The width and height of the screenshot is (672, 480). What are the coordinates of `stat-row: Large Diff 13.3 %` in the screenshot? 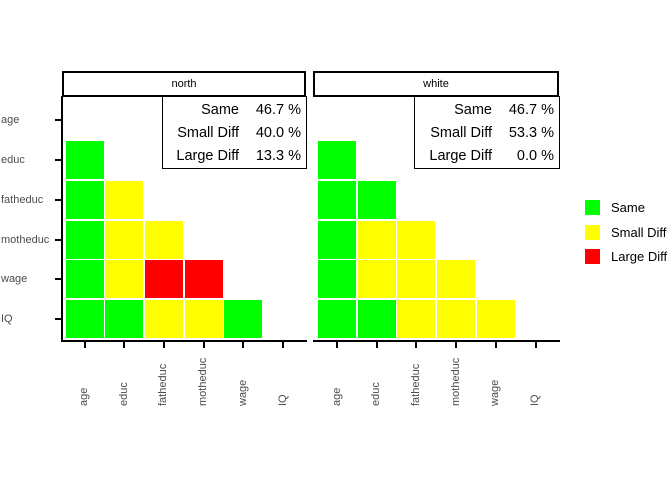 It's located at (234, 155).